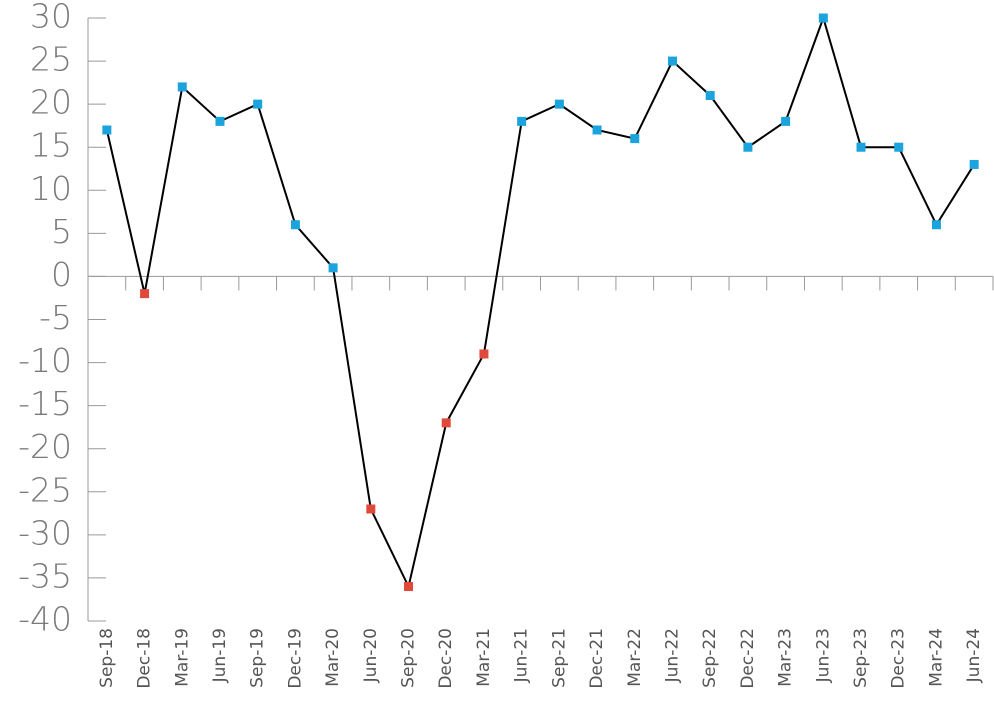 The width and height of the screenshot is (994, 707). I want to click on y-tick-label: 15, so click(51, 145).